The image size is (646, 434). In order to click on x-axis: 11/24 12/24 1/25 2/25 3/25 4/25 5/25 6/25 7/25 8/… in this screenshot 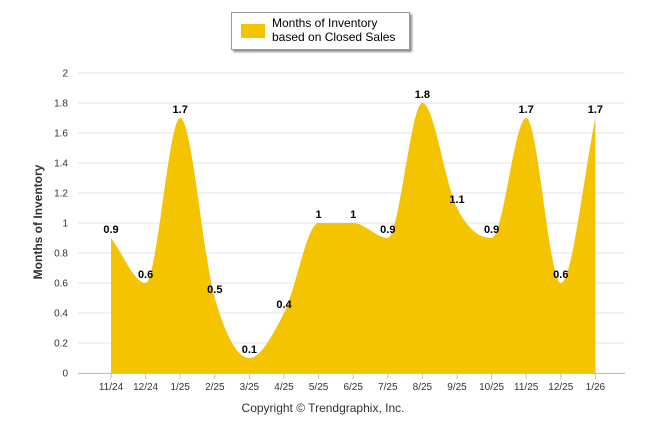, I will do `click(351, 383)`.